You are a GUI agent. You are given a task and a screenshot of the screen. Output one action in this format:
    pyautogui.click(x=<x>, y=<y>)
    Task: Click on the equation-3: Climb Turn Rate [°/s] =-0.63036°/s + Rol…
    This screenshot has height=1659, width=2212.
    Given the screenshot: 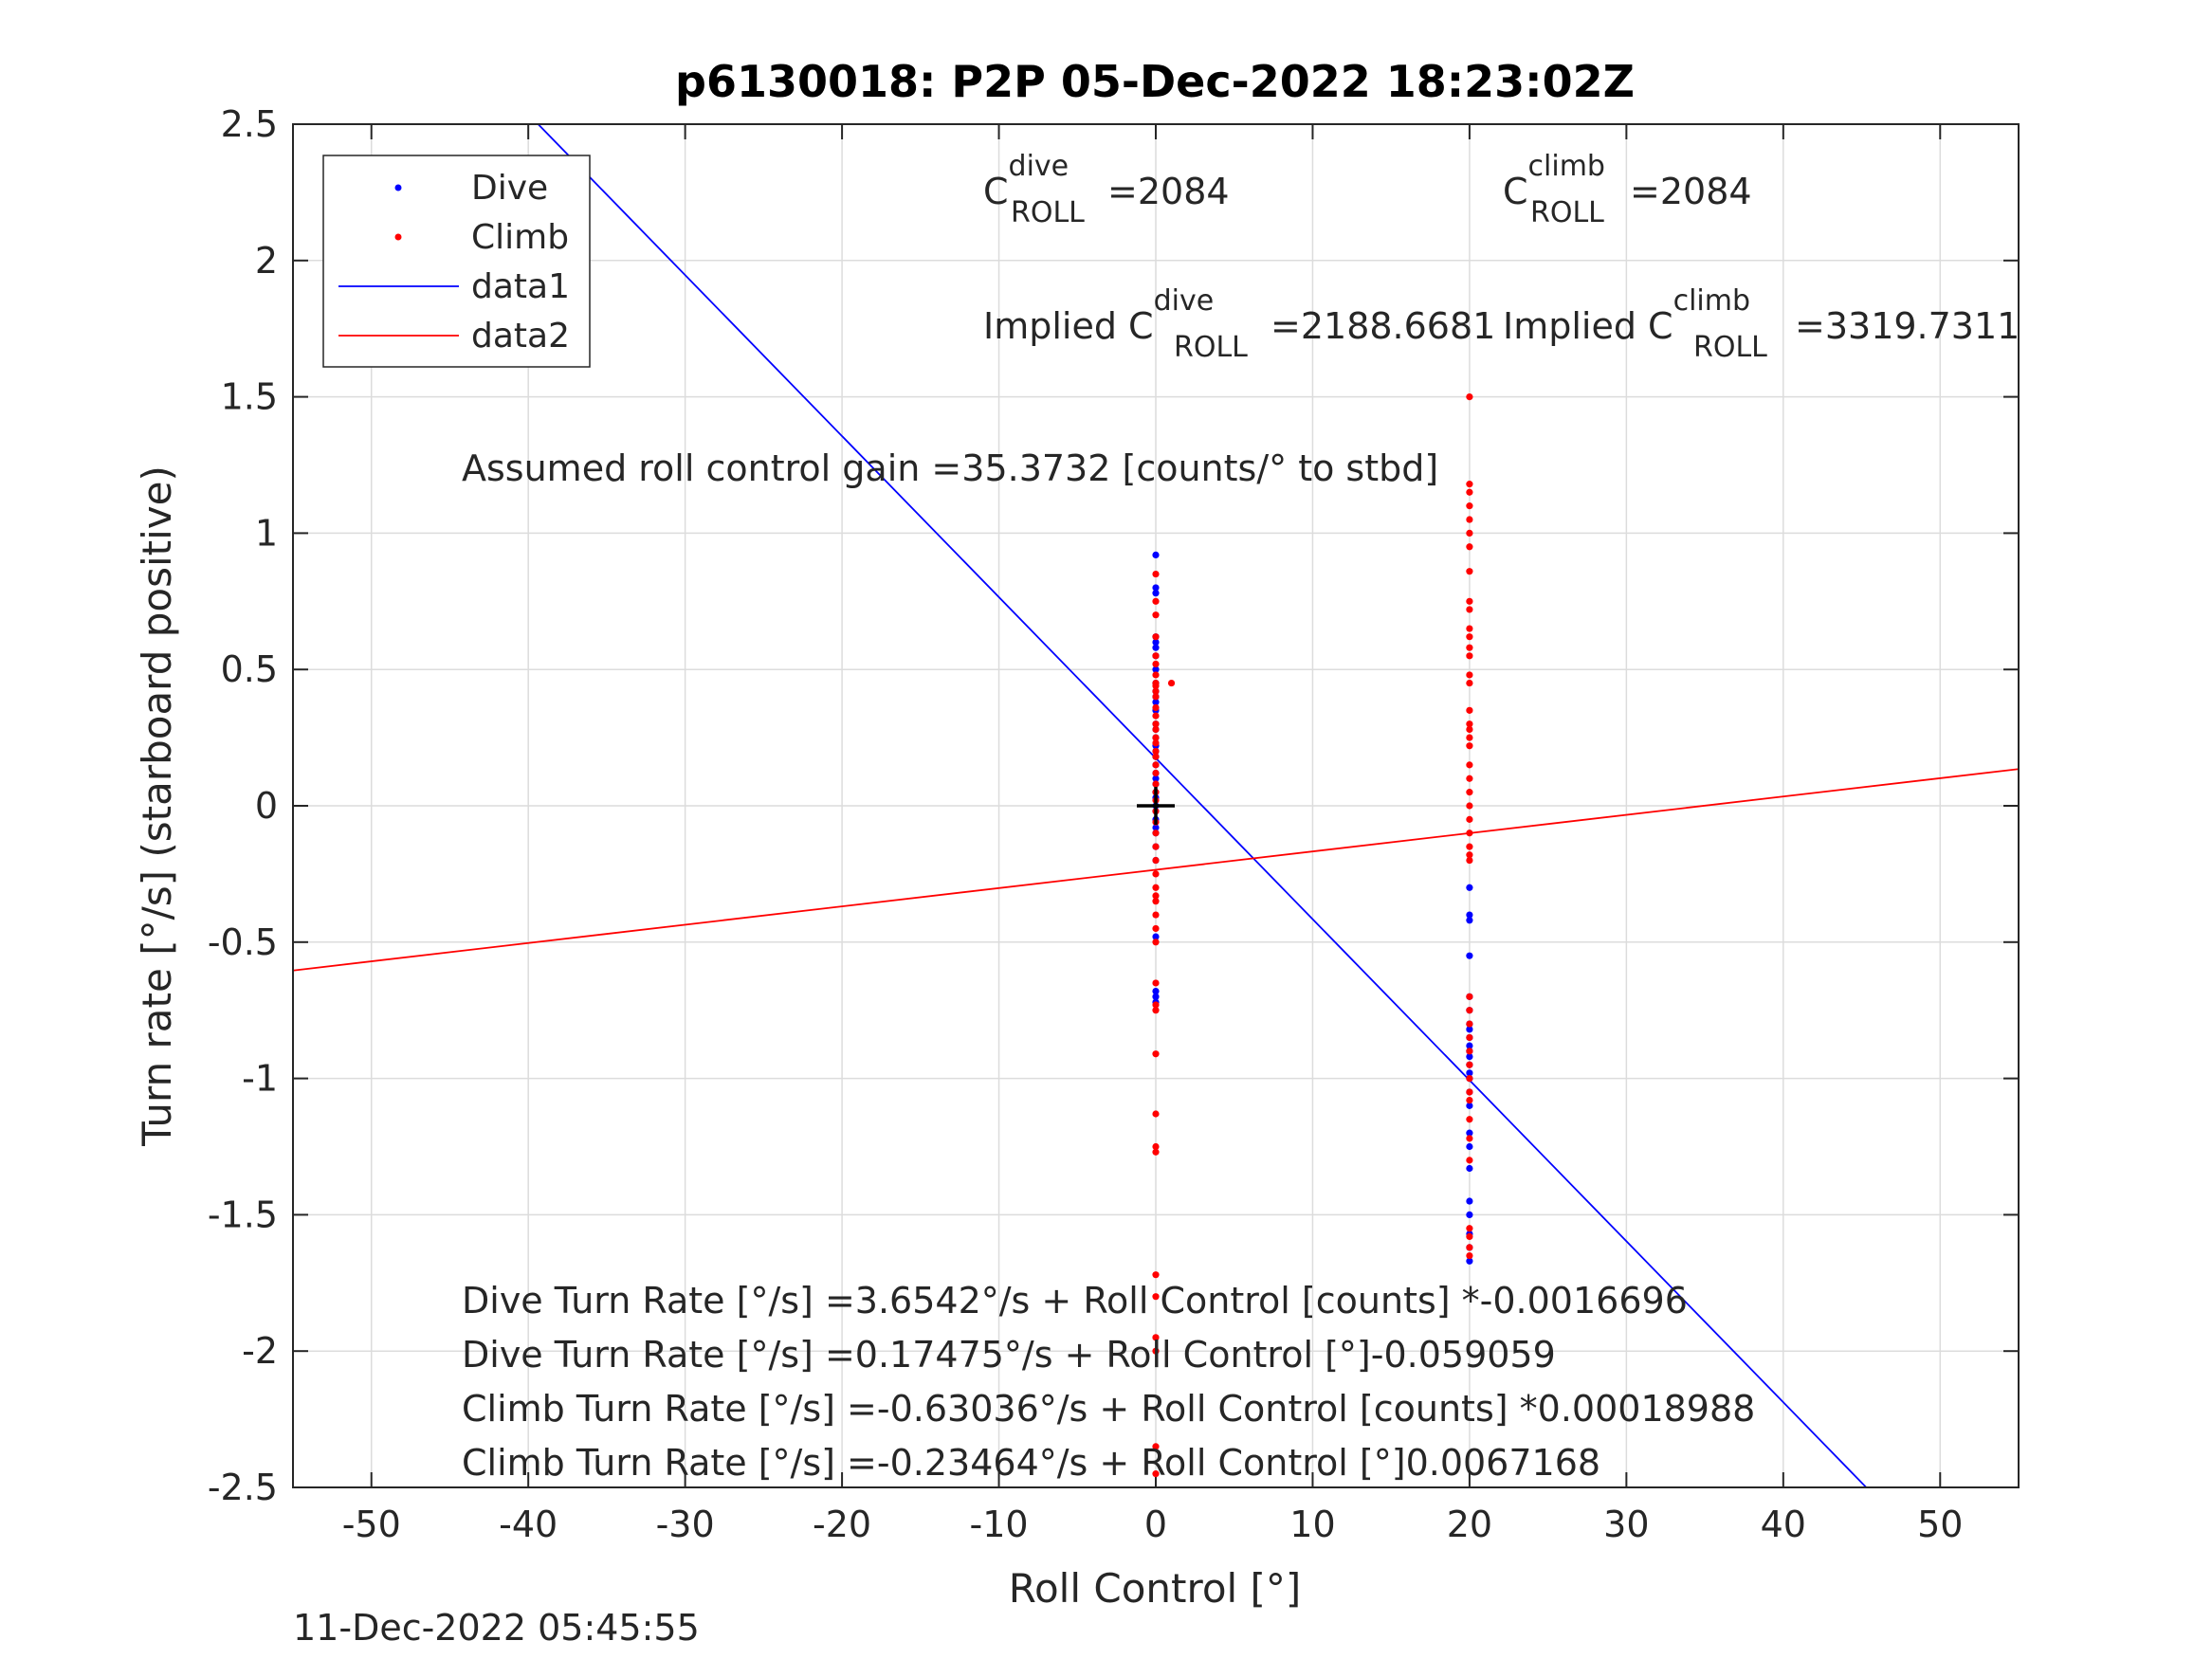 What is the action you would take?
    pyautogui.click(x=1108, y=1409)
    